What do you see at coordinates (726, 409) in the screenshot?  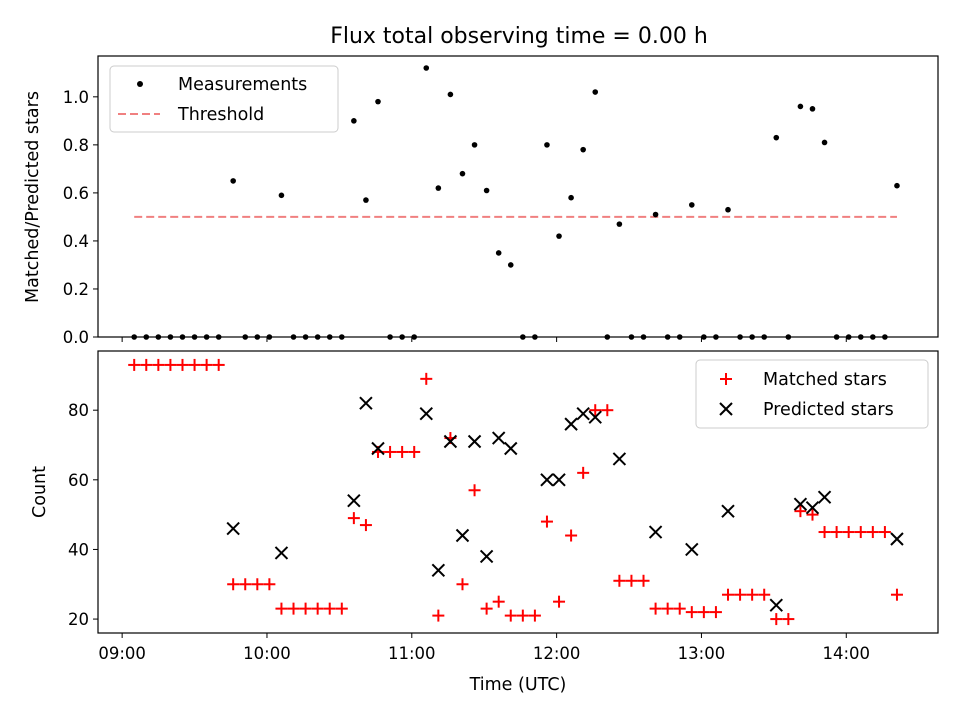 I see `legend-predicted-marker` at bounding box center [726, 409].